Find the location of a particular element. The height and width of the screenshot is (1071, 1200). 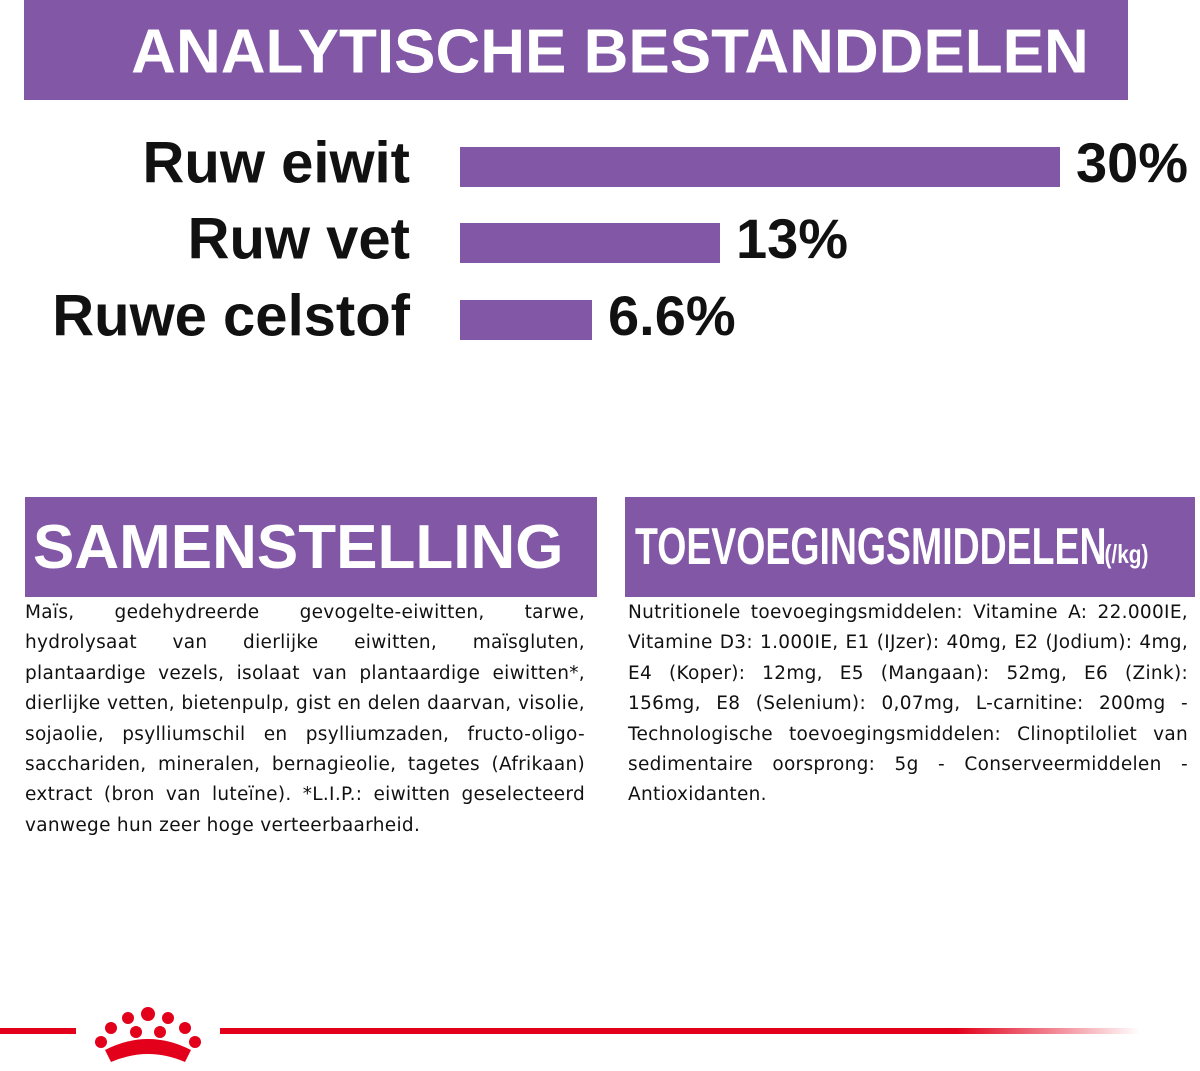

composition-title: SAMENSTELLING is located at coordinates (298, 547).